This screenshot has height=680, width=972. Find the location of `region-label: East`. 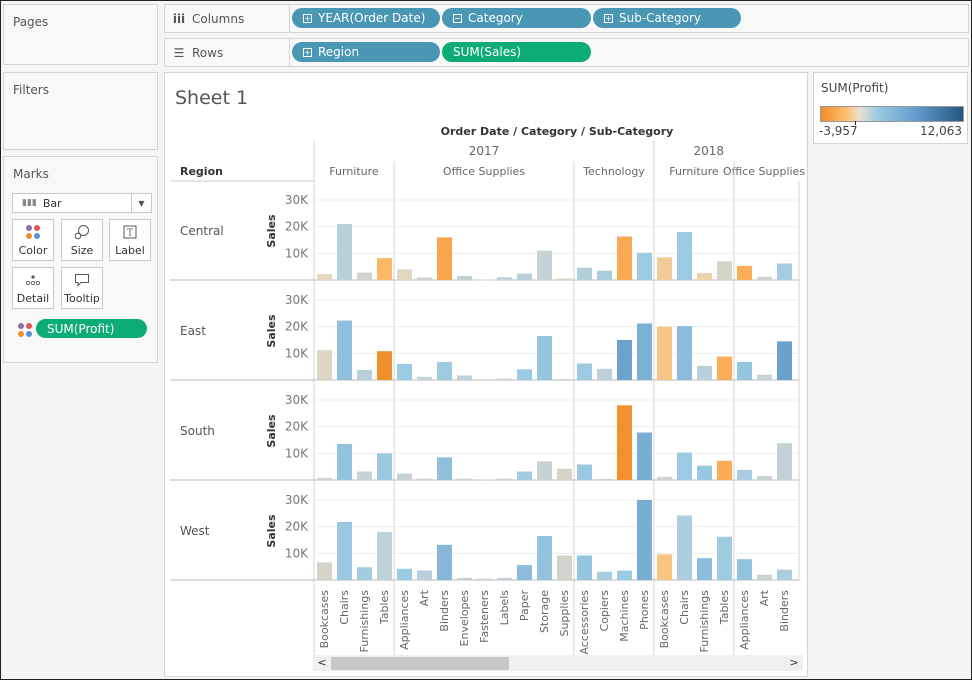

region-label: East is located at coordinates (193, 331).